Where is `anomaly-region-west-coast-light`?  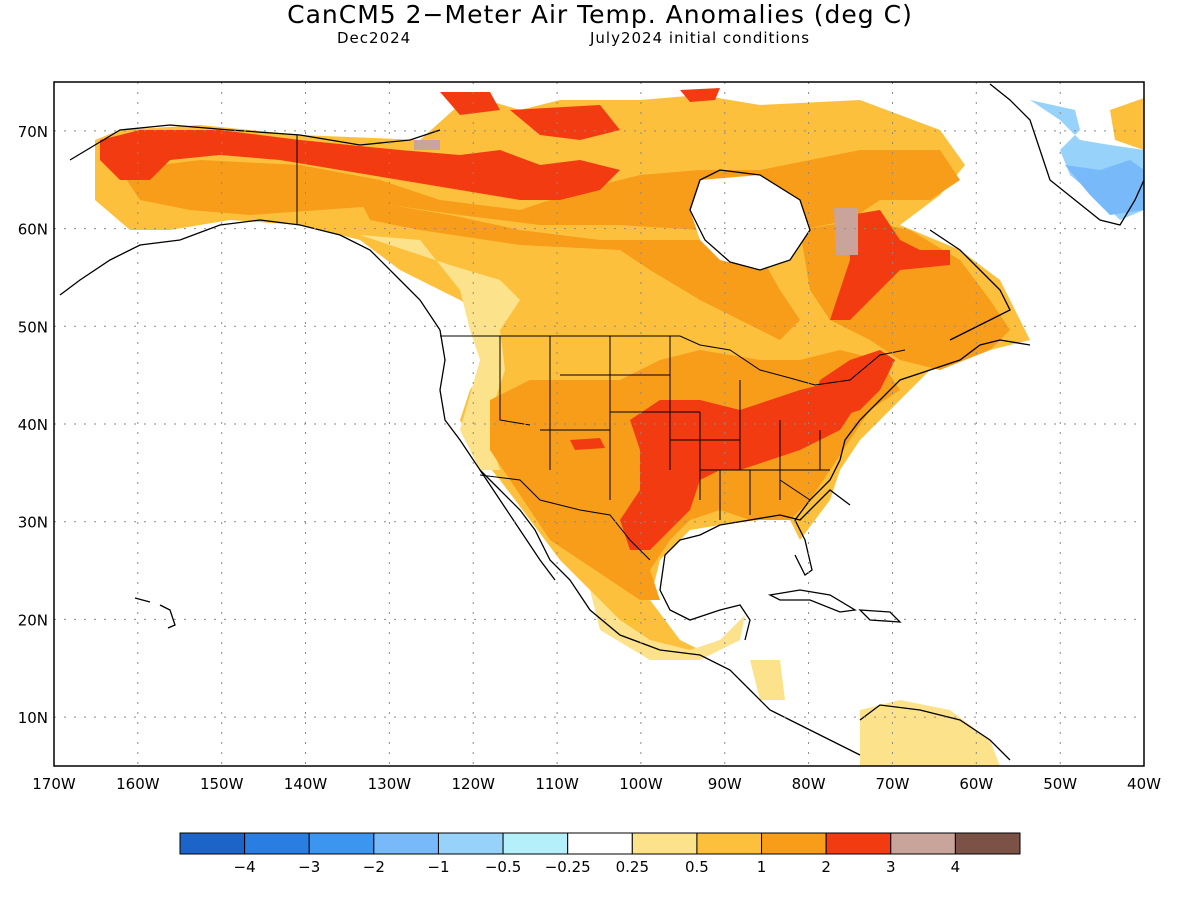
anomaly-region-west-coast-light is located at coordinates (440, 352).